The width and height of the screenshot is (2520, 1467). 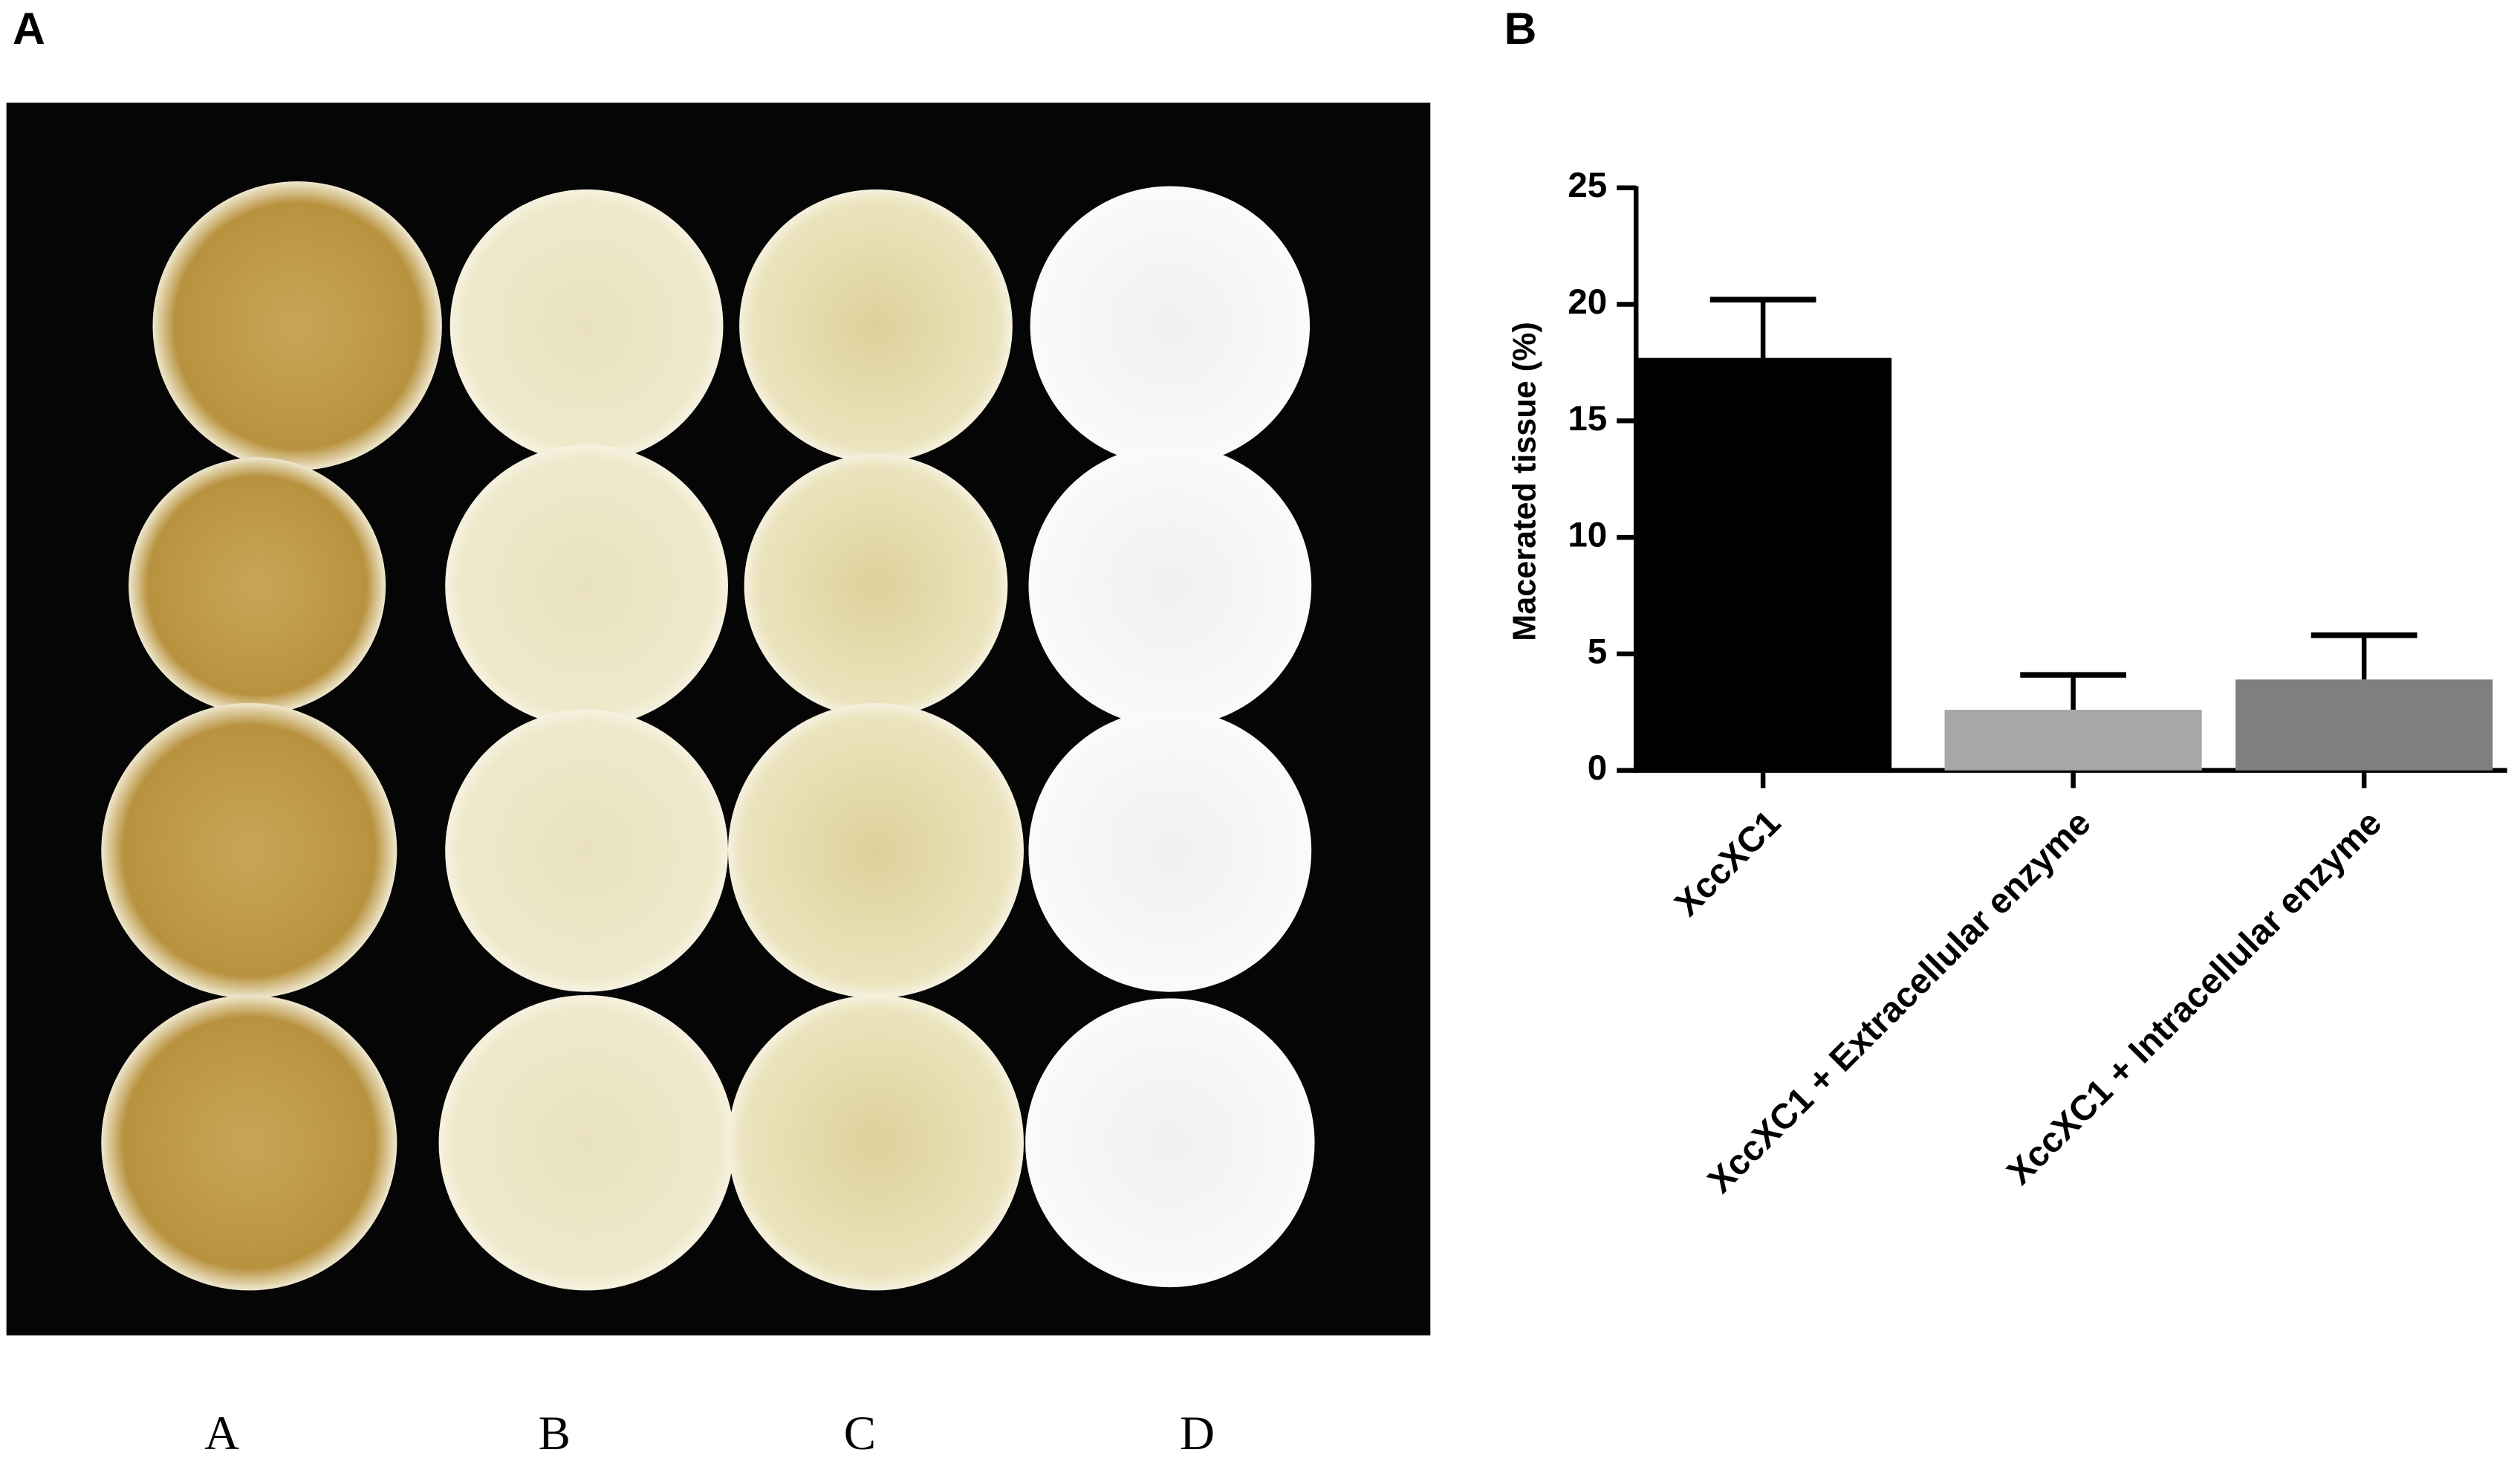 What do you see at coordinates (1521, 29) in the screenshot?
I see `panel-label: B` at bounding box center [1521, 29].